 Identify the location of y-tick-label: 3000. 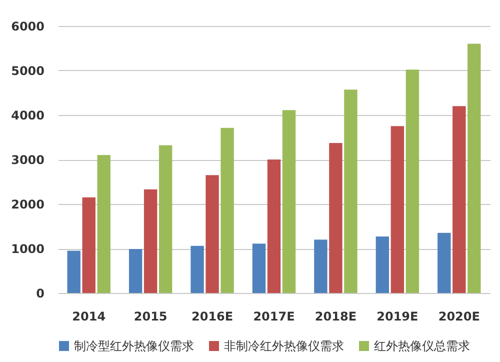
(27, 160).